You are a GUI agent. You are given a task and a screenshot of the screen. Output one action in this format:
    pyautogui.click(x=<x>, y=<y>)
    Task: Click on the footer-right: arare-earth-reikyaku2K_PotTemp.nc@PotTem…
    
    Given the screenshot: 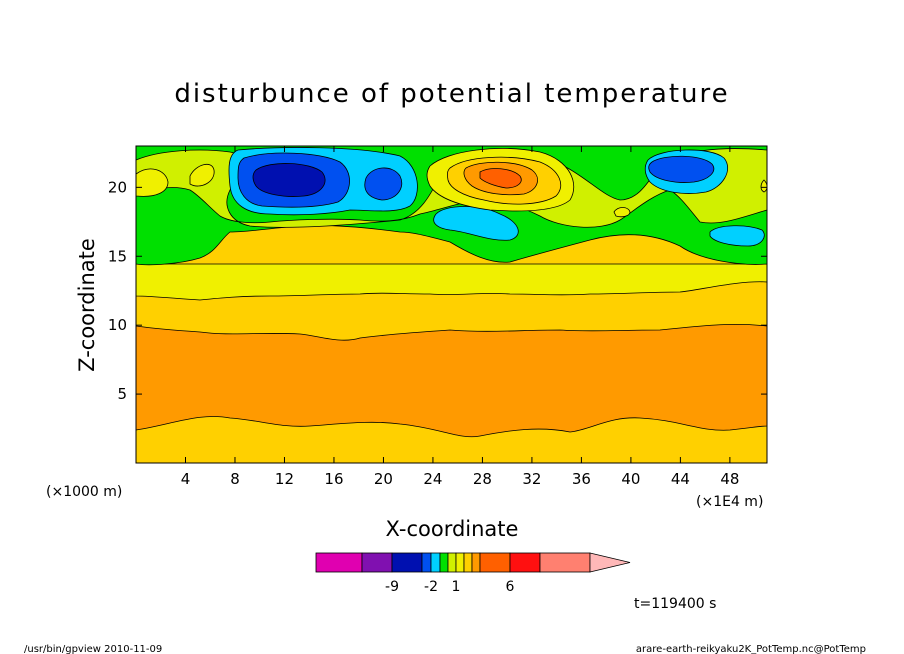 What is the action you would take?
    pyautogui.click(x=751, y=649)
    